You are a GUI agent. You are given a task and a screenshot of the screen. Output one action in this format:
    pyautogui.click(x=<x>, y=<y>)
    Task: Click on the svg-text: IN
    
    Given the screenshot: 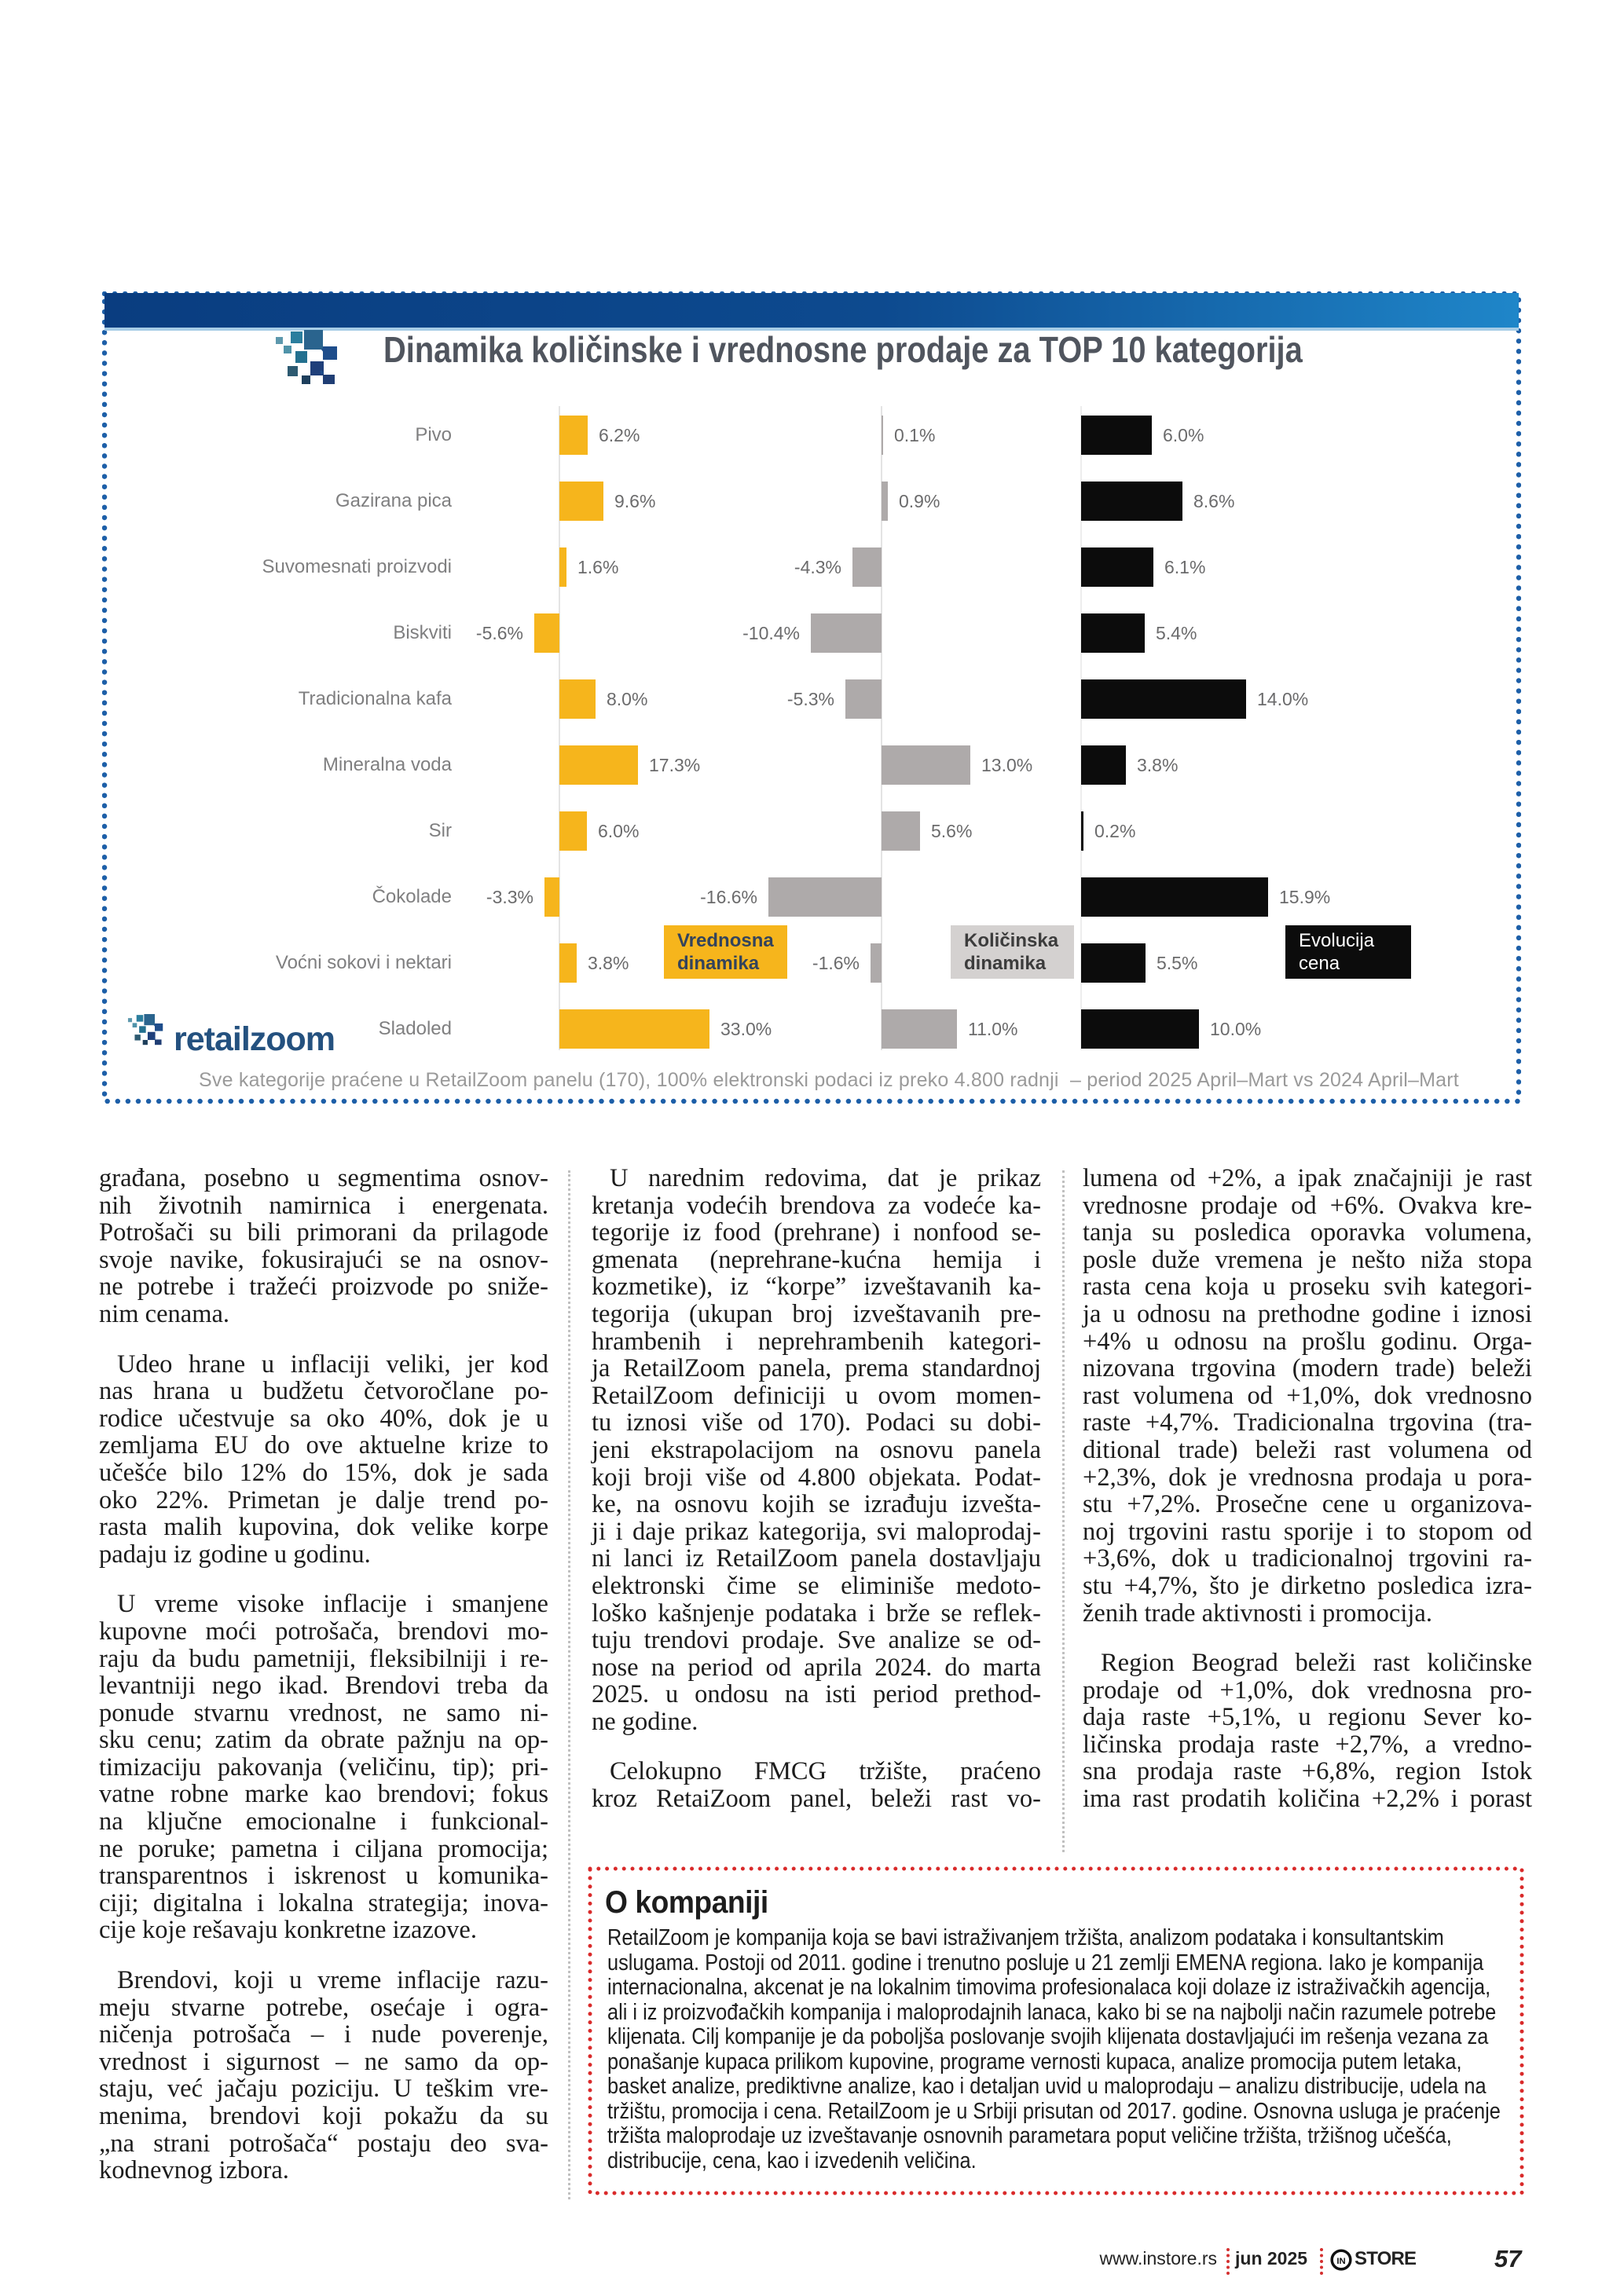 What is the action you would take?
    pyautogui.click(x=1340, y=2261)
    